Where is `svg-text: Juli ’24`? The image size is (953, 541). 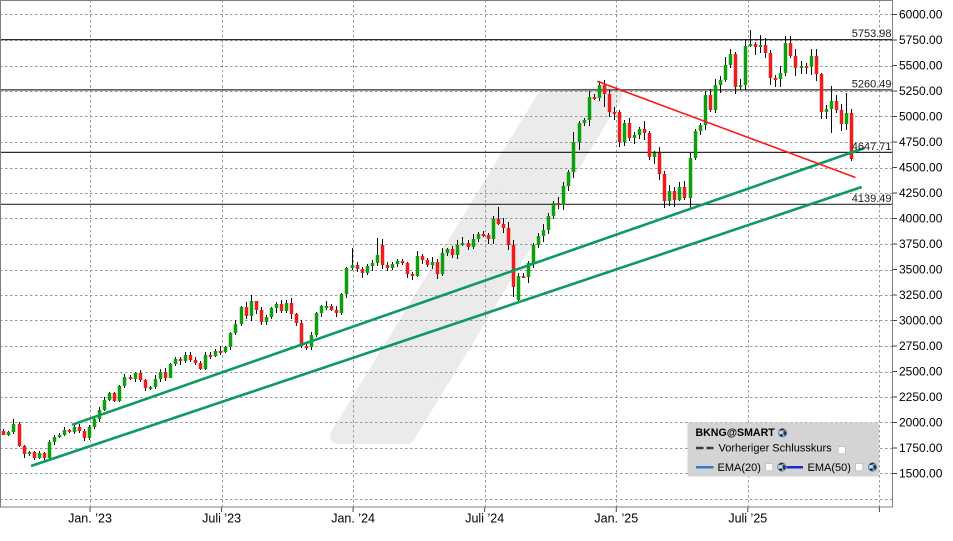 svg-text: Juli ’24 is located at coordinates (484, 519).